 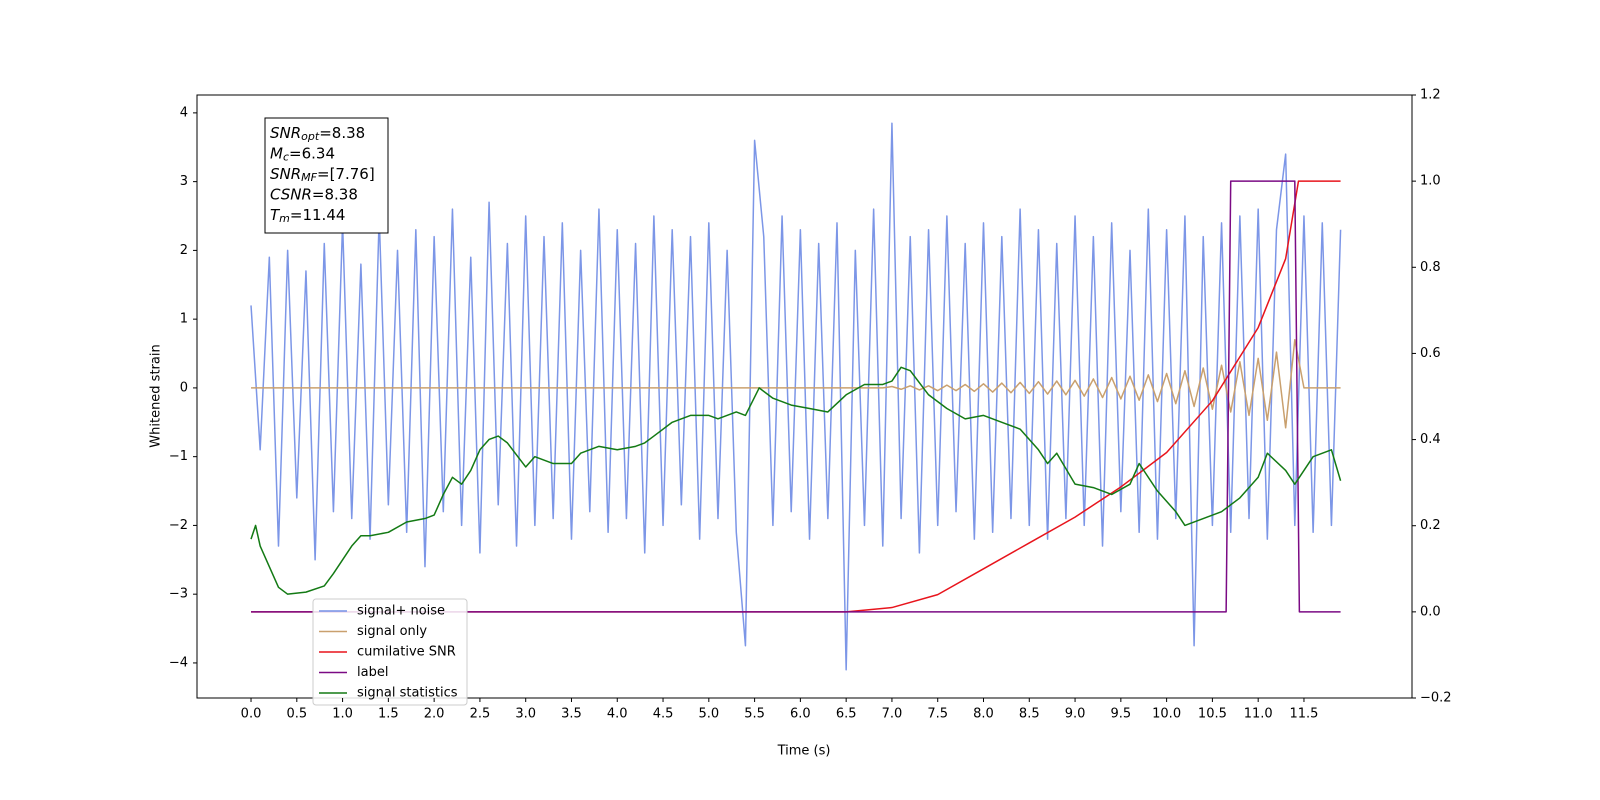 I want to click on annotation-subscript: m, so click(x=284, y=218).